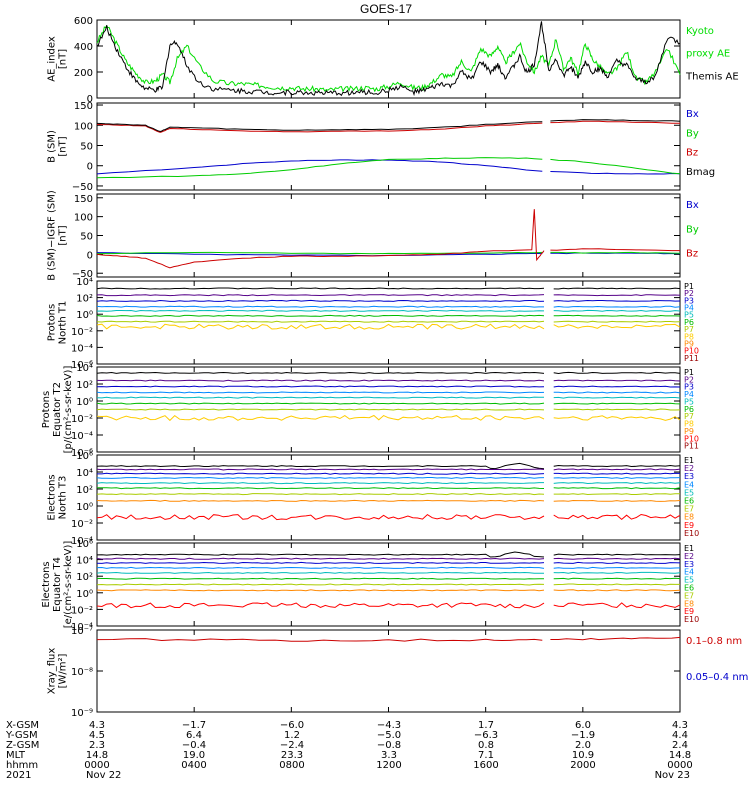 This screenshot has width=750, height=800. What do you see at coordinates (689, 416) in the screenshot?
I see `legend-label: P7` at bounding box center [689, 416].